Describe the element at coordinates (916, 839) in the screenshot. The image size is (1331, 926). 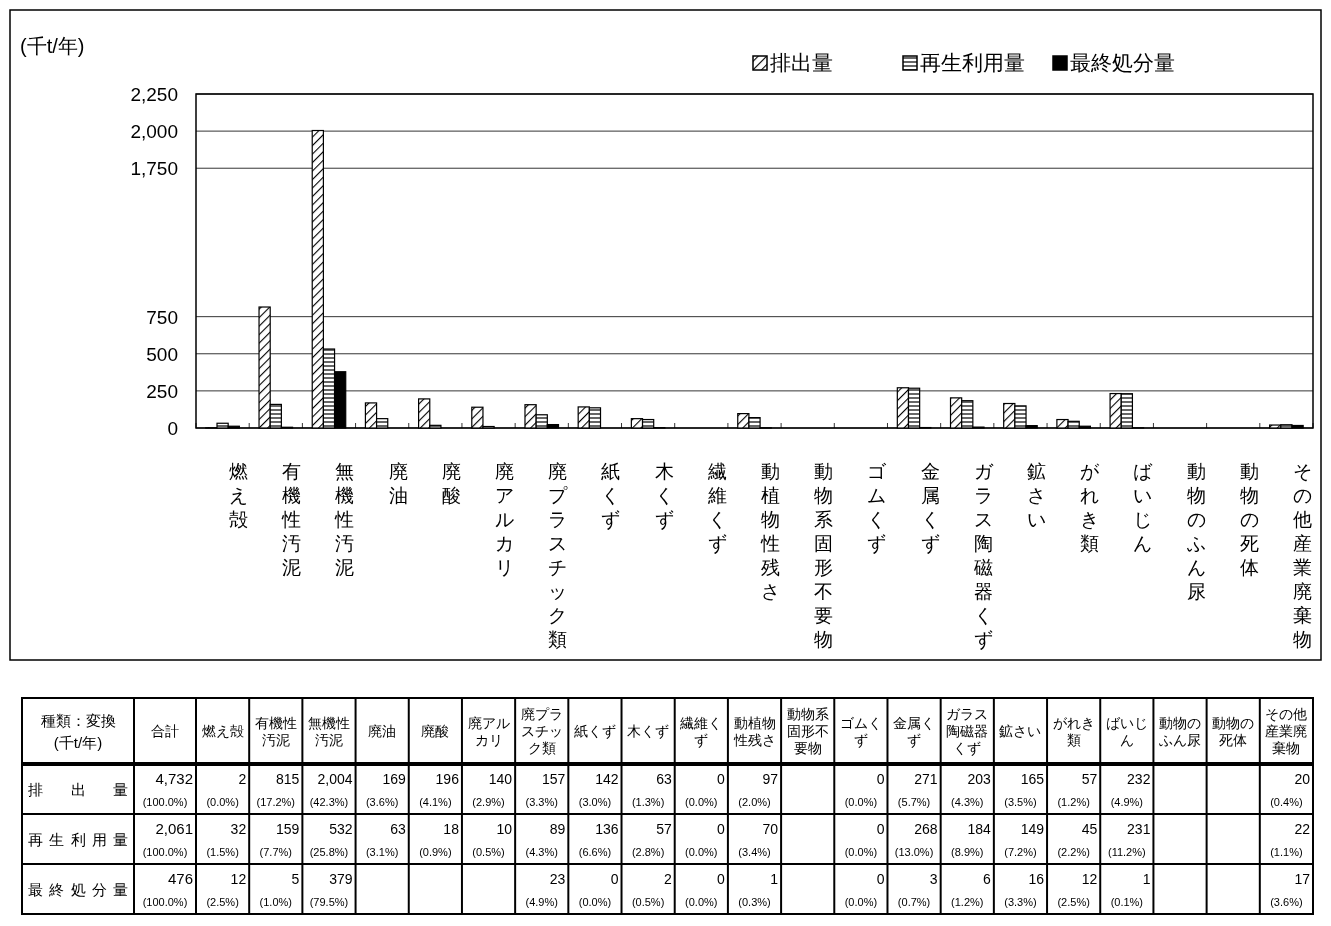
I see `data-label: 268 (13.0%)` at that location.